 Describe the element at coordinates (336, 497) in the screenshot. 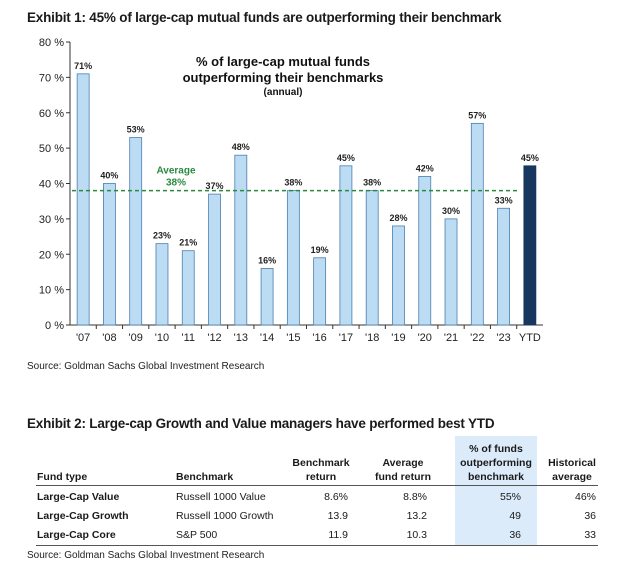

I see `row-1-benchmark-return: 8.6%` at that location.